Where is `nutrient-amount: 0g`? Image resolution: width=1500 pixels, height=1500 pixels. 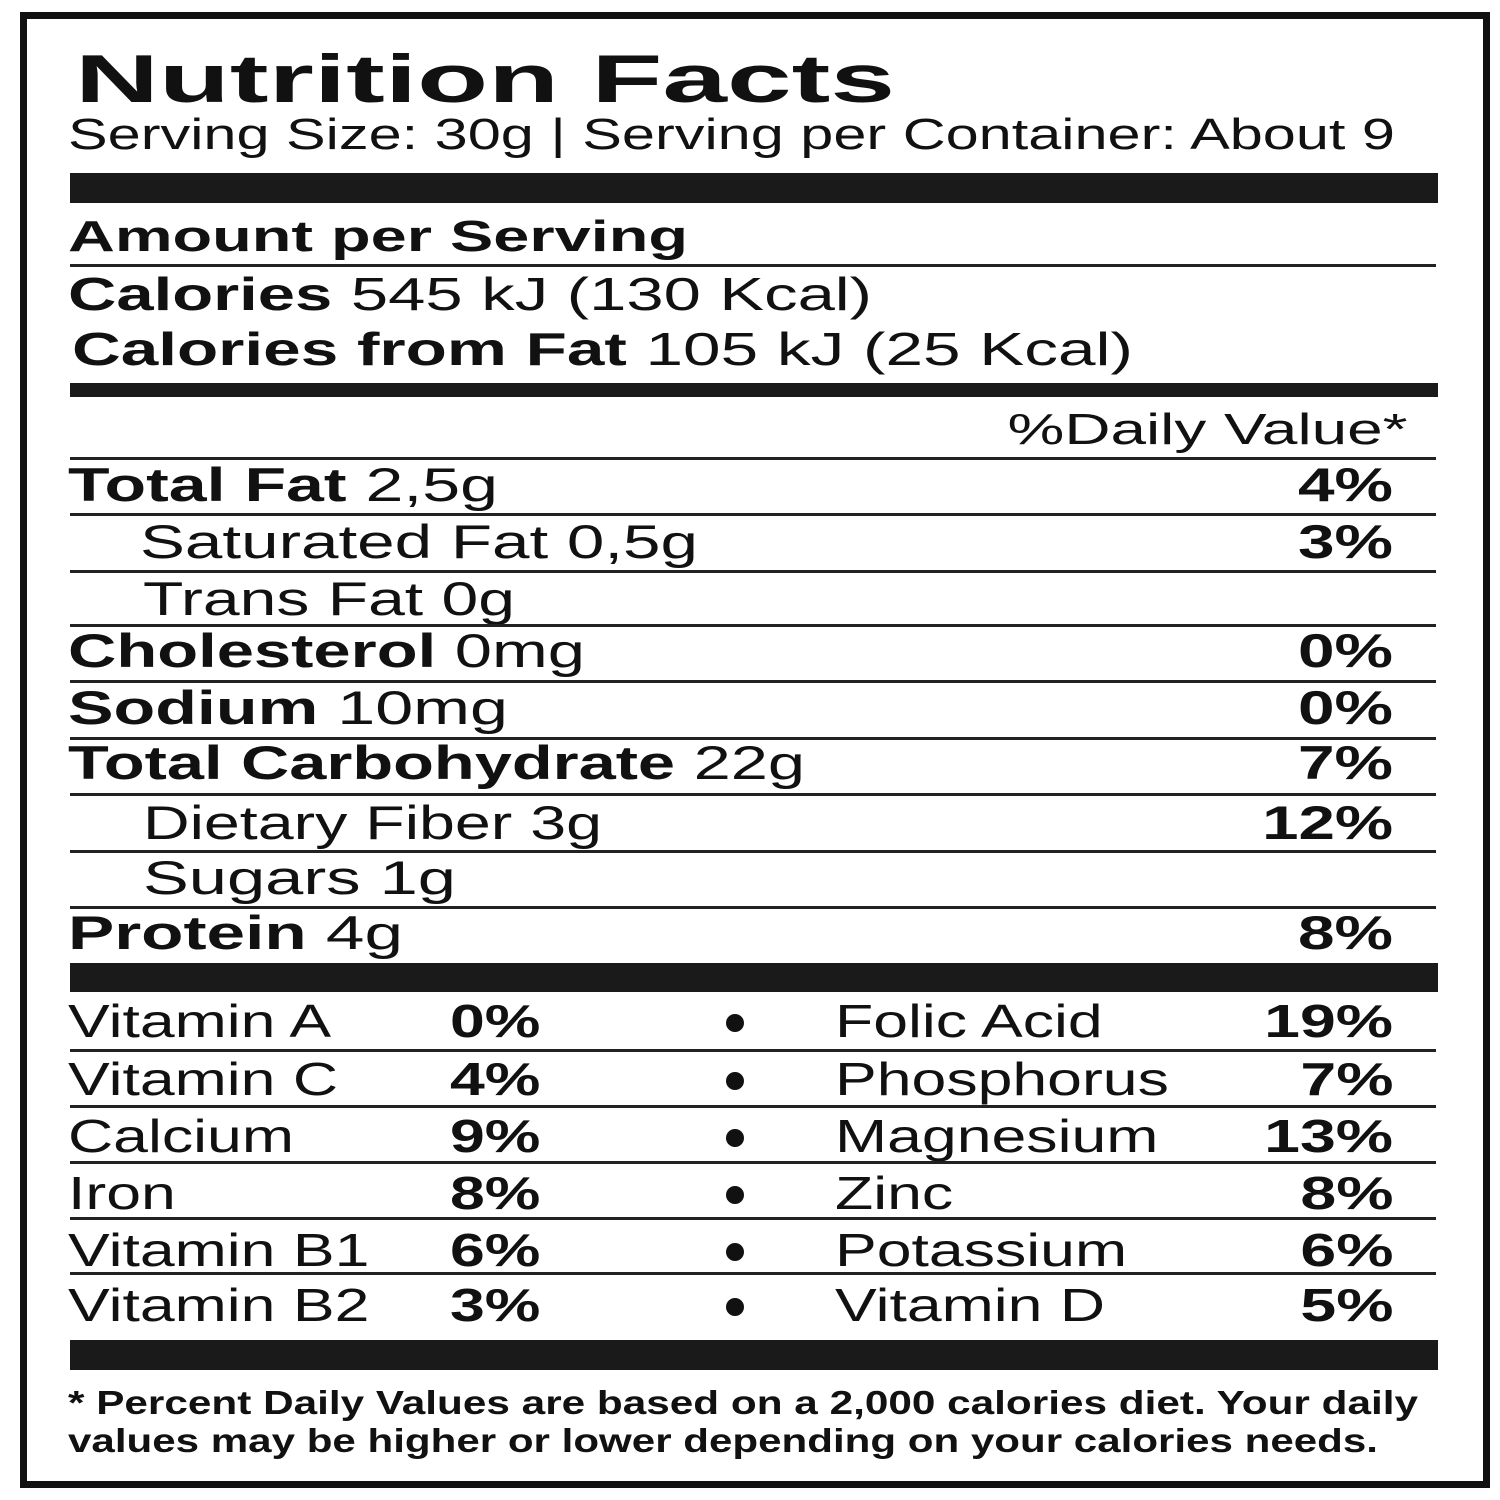
nutrient-amount: 0g is located at coordinates (478, 598).